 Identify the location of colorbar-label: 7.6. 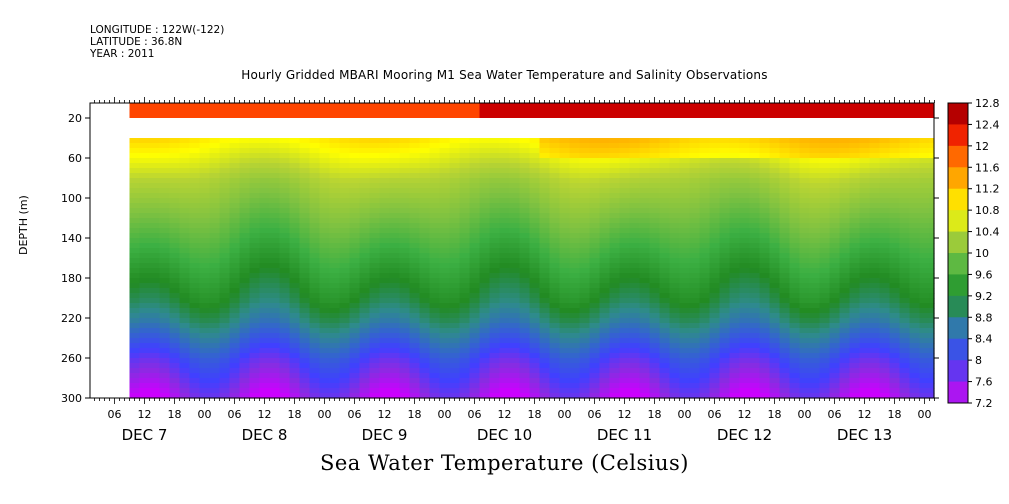
(984, 382).